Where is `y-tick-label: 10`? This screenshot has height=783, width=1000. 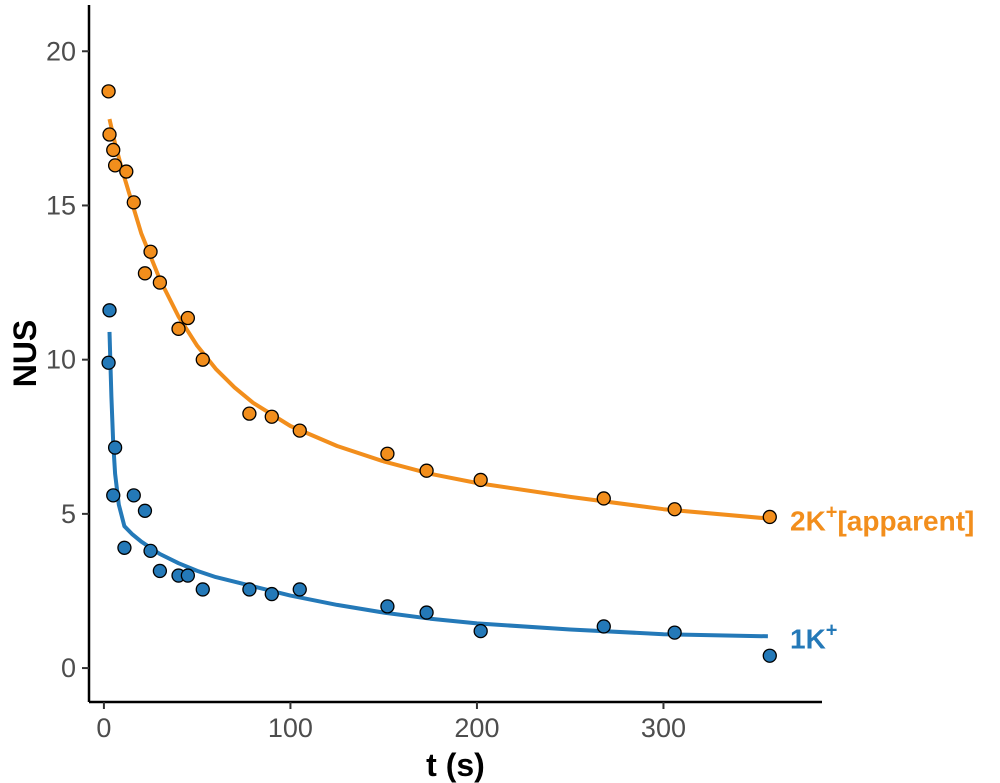 y-tick-label: 10 is located at coordinates (61, 360).